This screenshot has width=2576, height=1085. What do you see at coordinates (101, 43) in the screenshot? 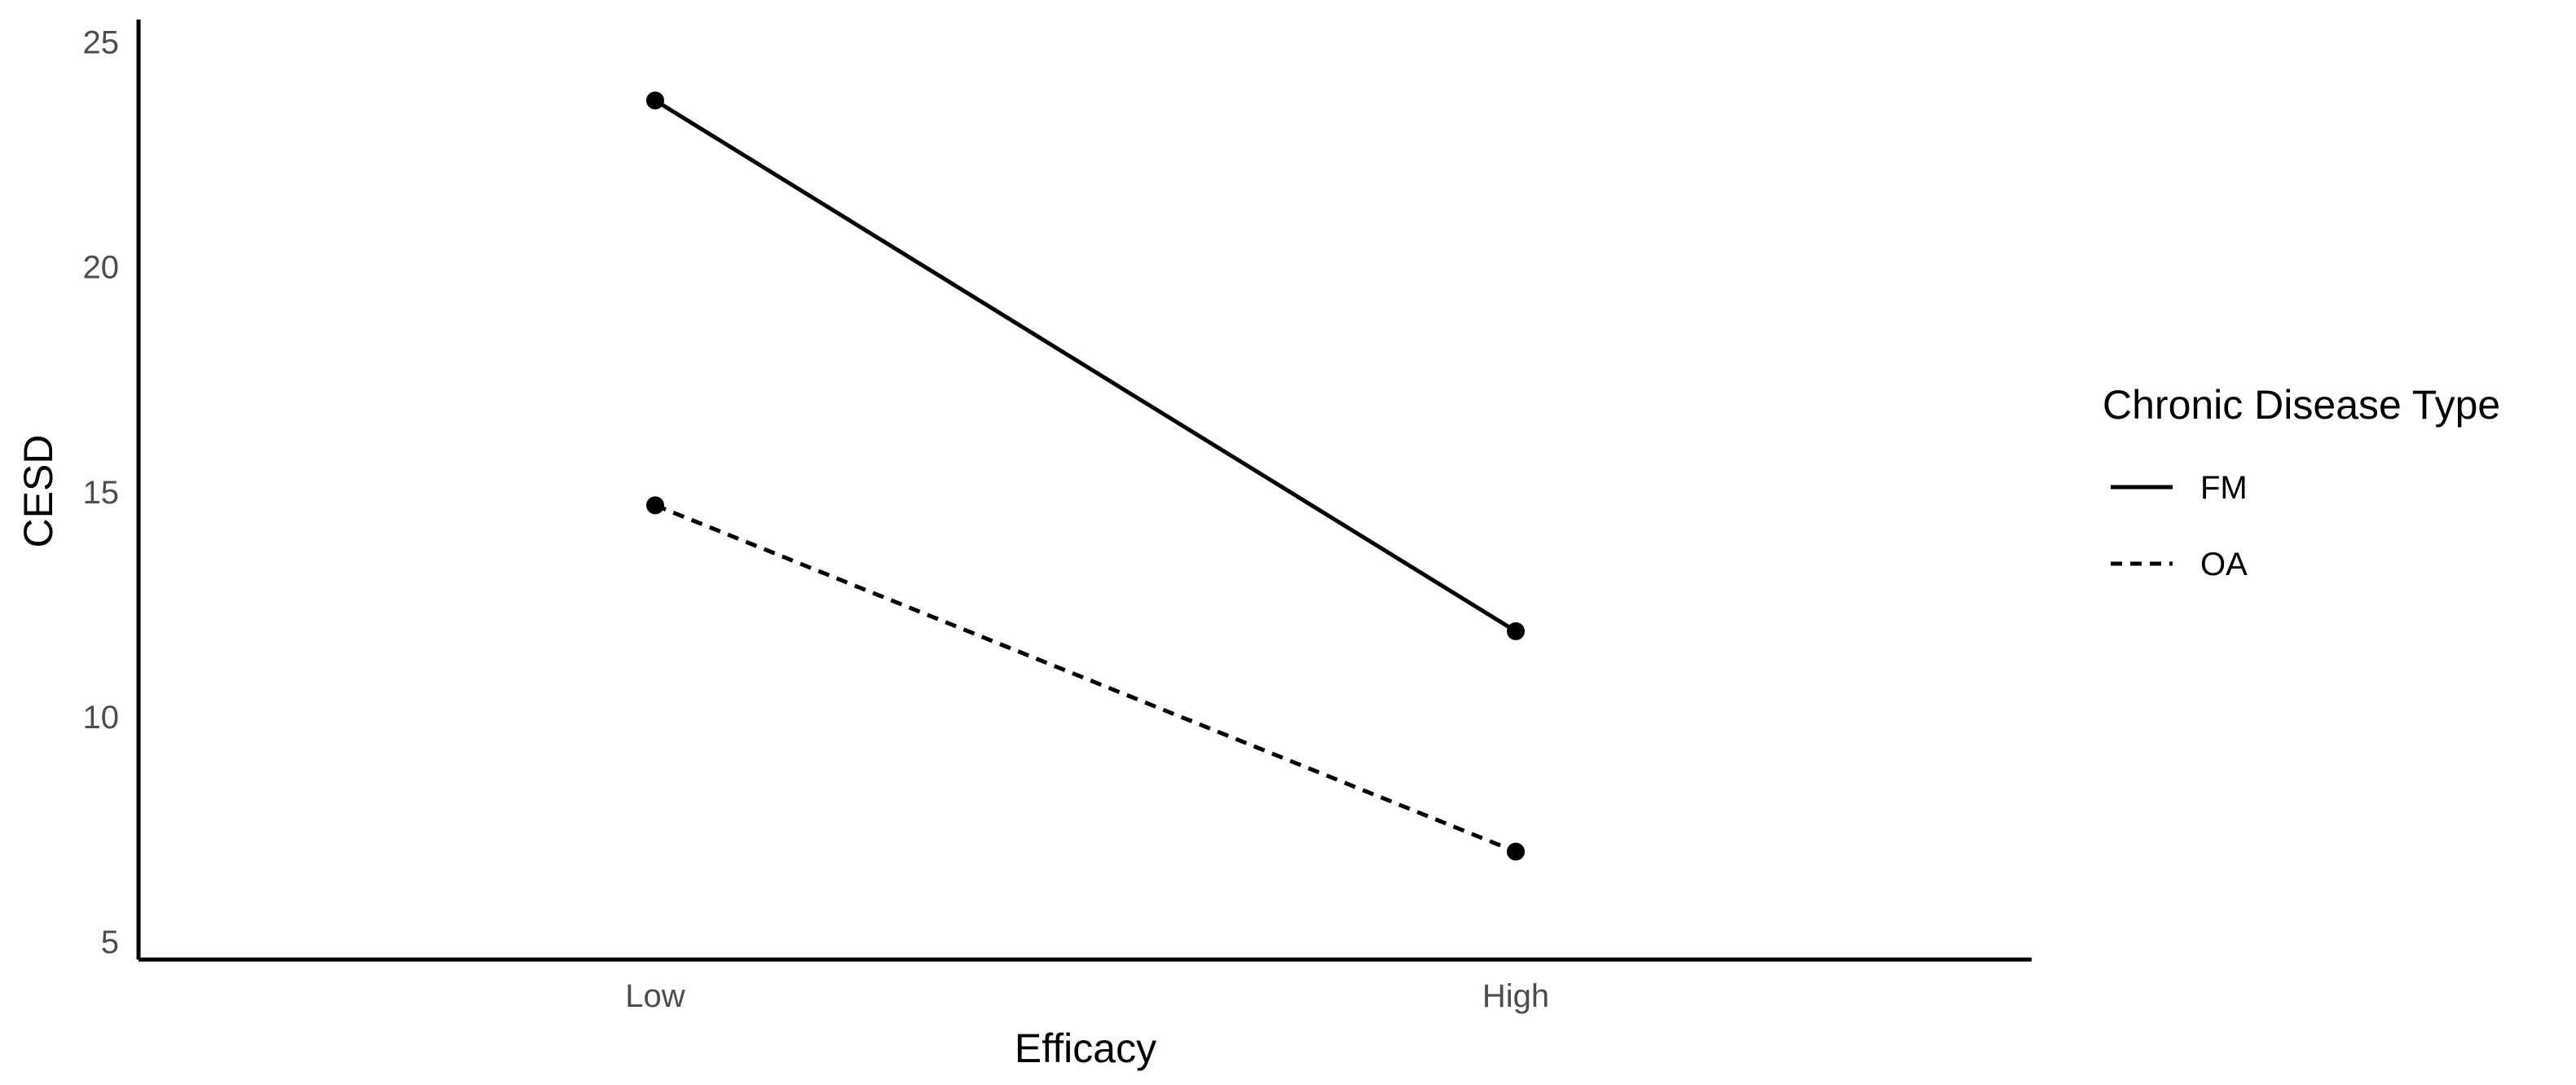
I see `y-tick-label: 25` at bounding box center [101, 43].